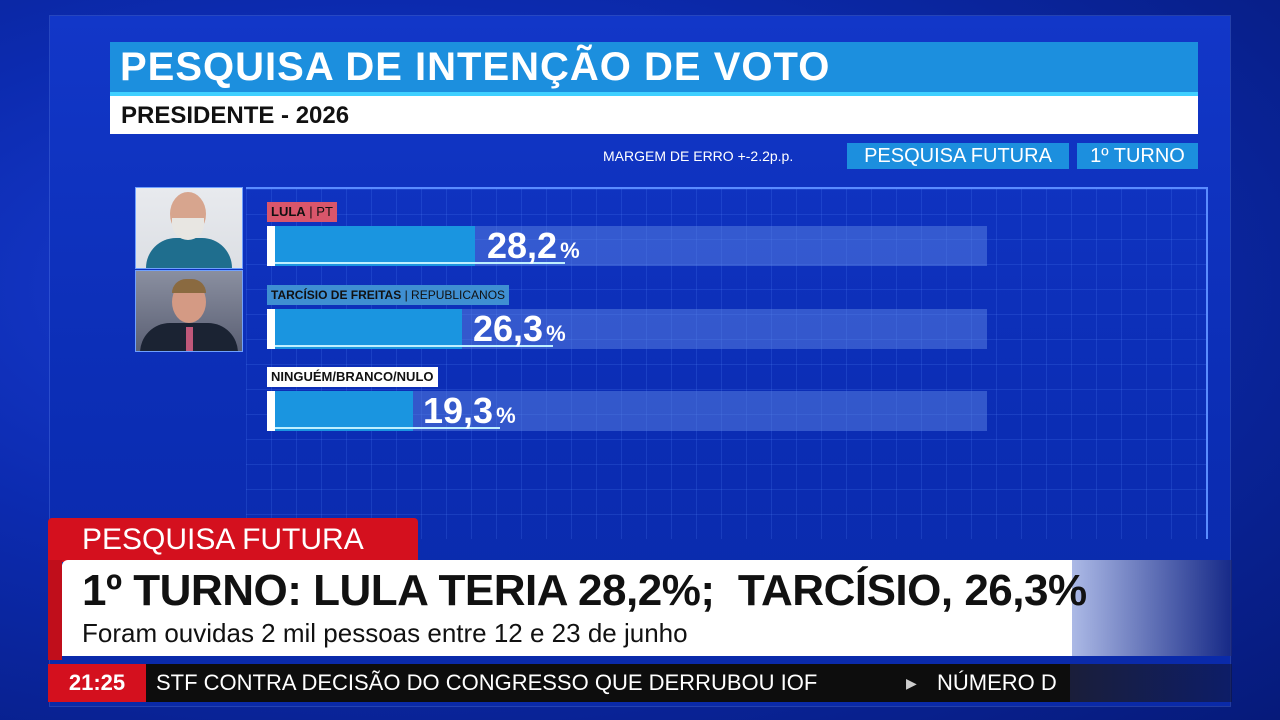 This screenshot has height=720, width=1280. What do you see at coordinates (958, 156) in the screenshot?
I see `tag-pesquisa-futura: PESQUISA FUTURA` at bounding box center [958, 156].